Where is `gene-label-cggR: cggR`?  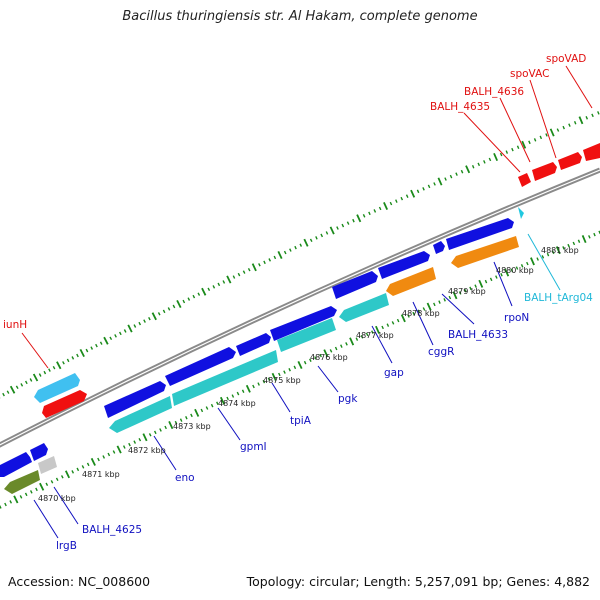
gene-label-cggR: cggR is located at coordinates (441, 352).